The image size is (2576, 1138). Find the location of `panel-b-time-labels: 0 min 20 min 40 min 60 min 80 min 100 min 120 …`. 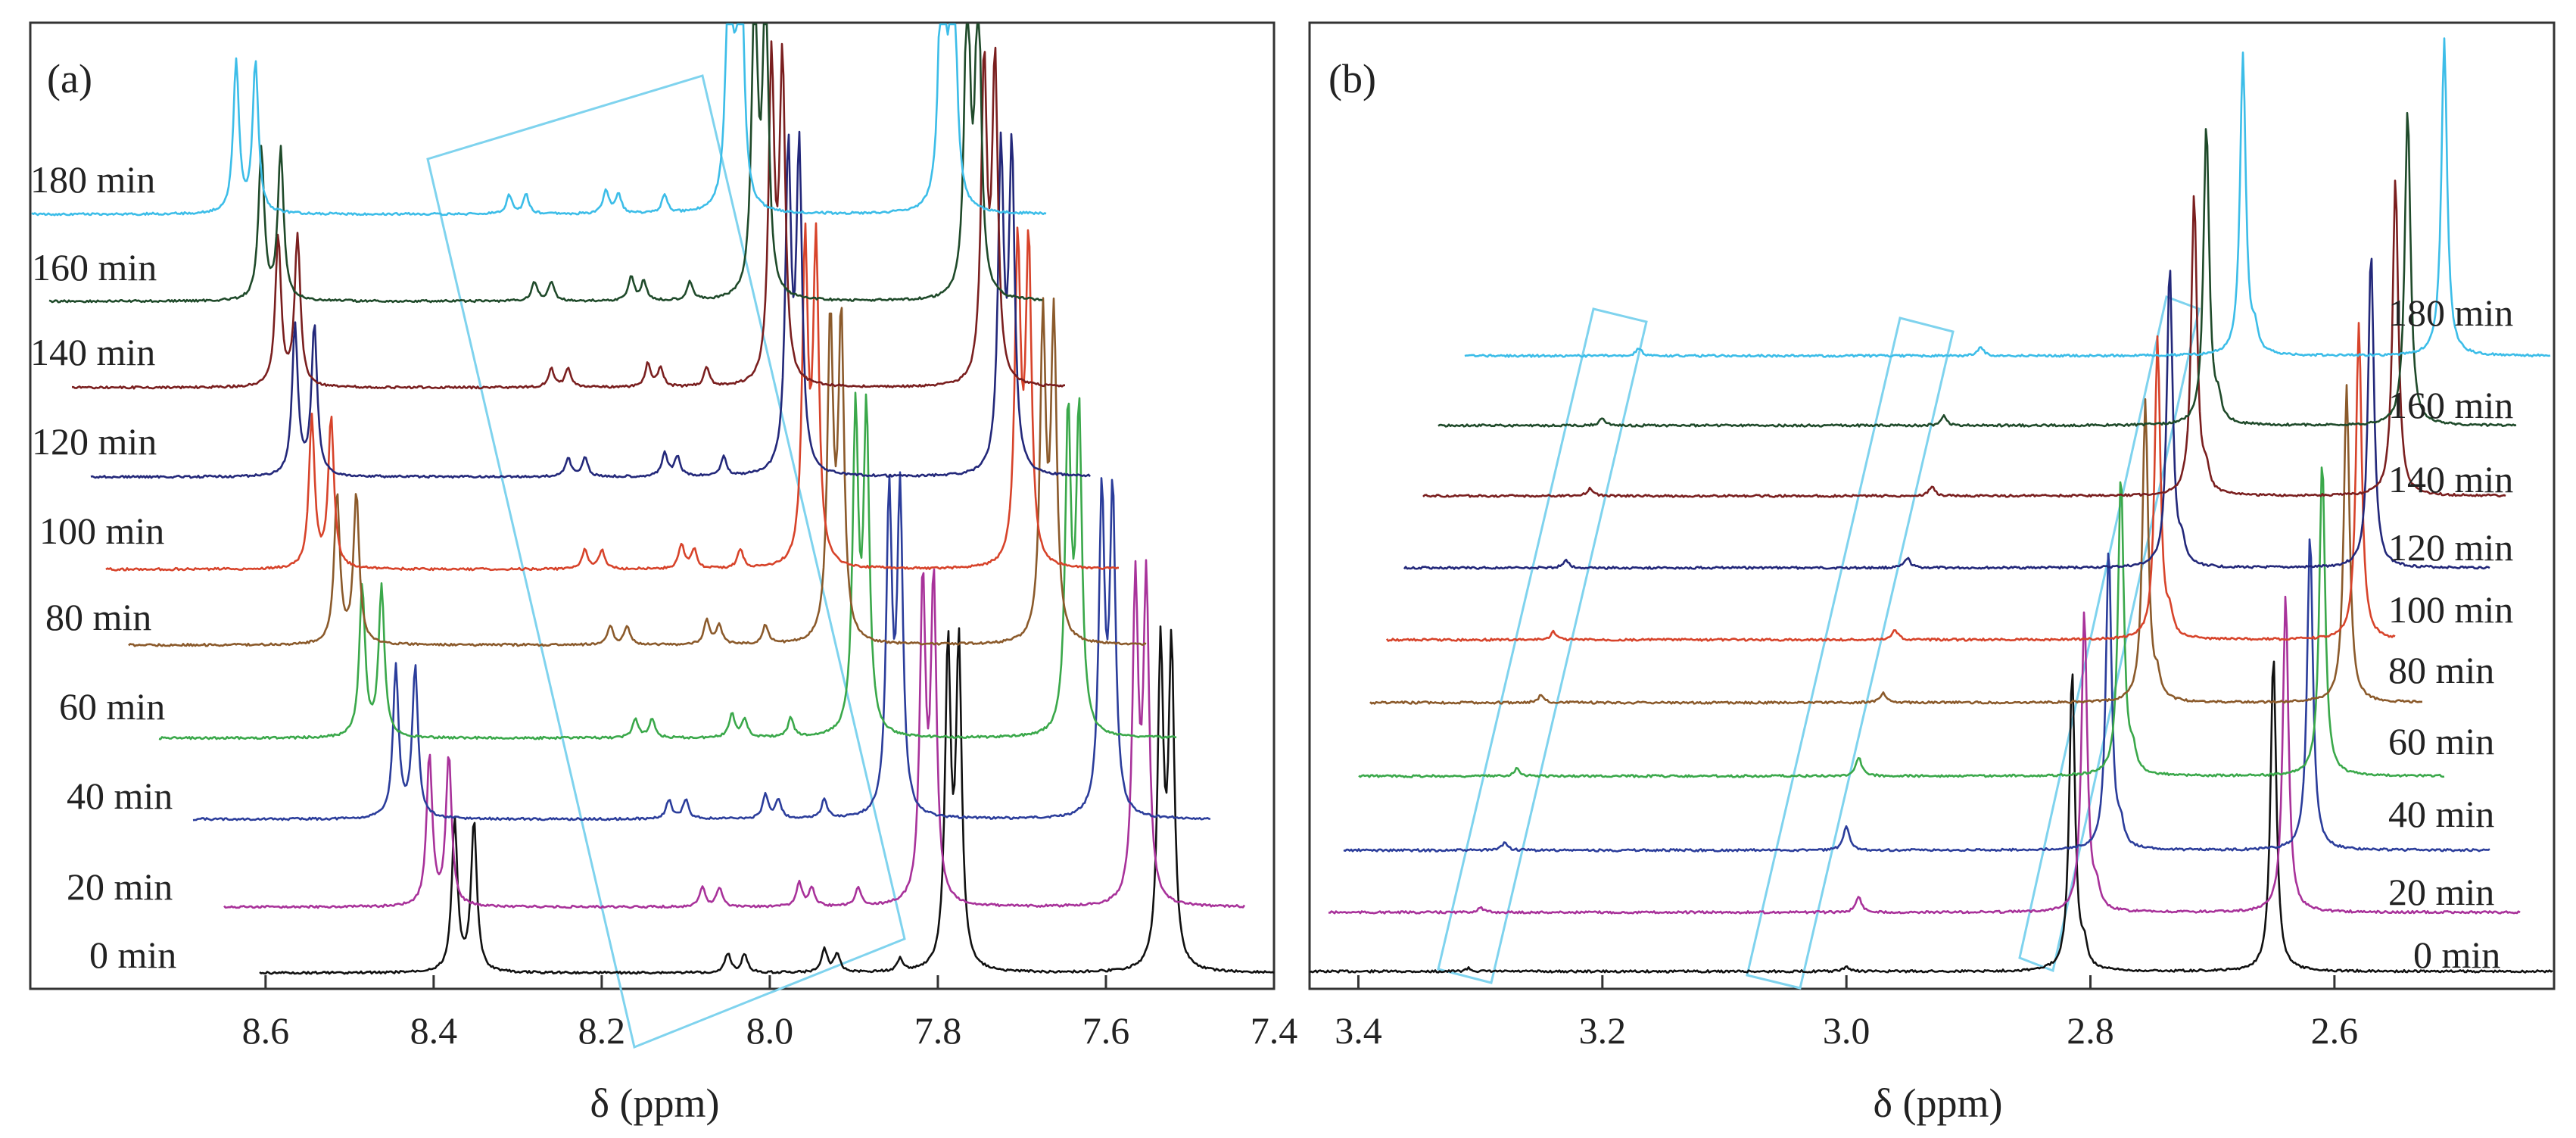

panel-b-time-labels: 0 min 20 min 40 min 60 min 80 min 100 min 120 … is located at coordinates (2450, 634).